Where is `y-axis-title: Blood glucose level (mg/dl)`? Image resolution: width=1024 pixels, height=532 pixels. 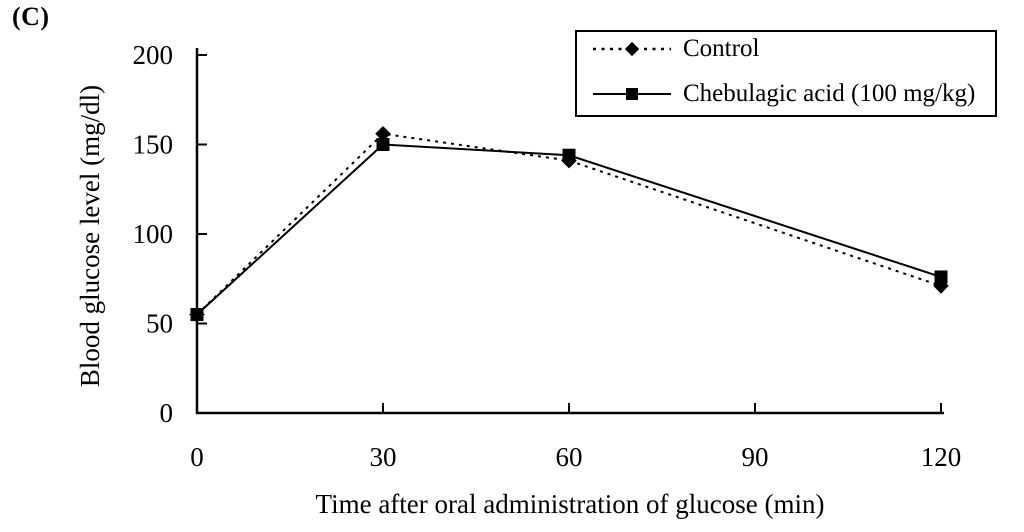 y-axis-title: Blood glucose level (mg/dl) is located at coordinates (90, 236).